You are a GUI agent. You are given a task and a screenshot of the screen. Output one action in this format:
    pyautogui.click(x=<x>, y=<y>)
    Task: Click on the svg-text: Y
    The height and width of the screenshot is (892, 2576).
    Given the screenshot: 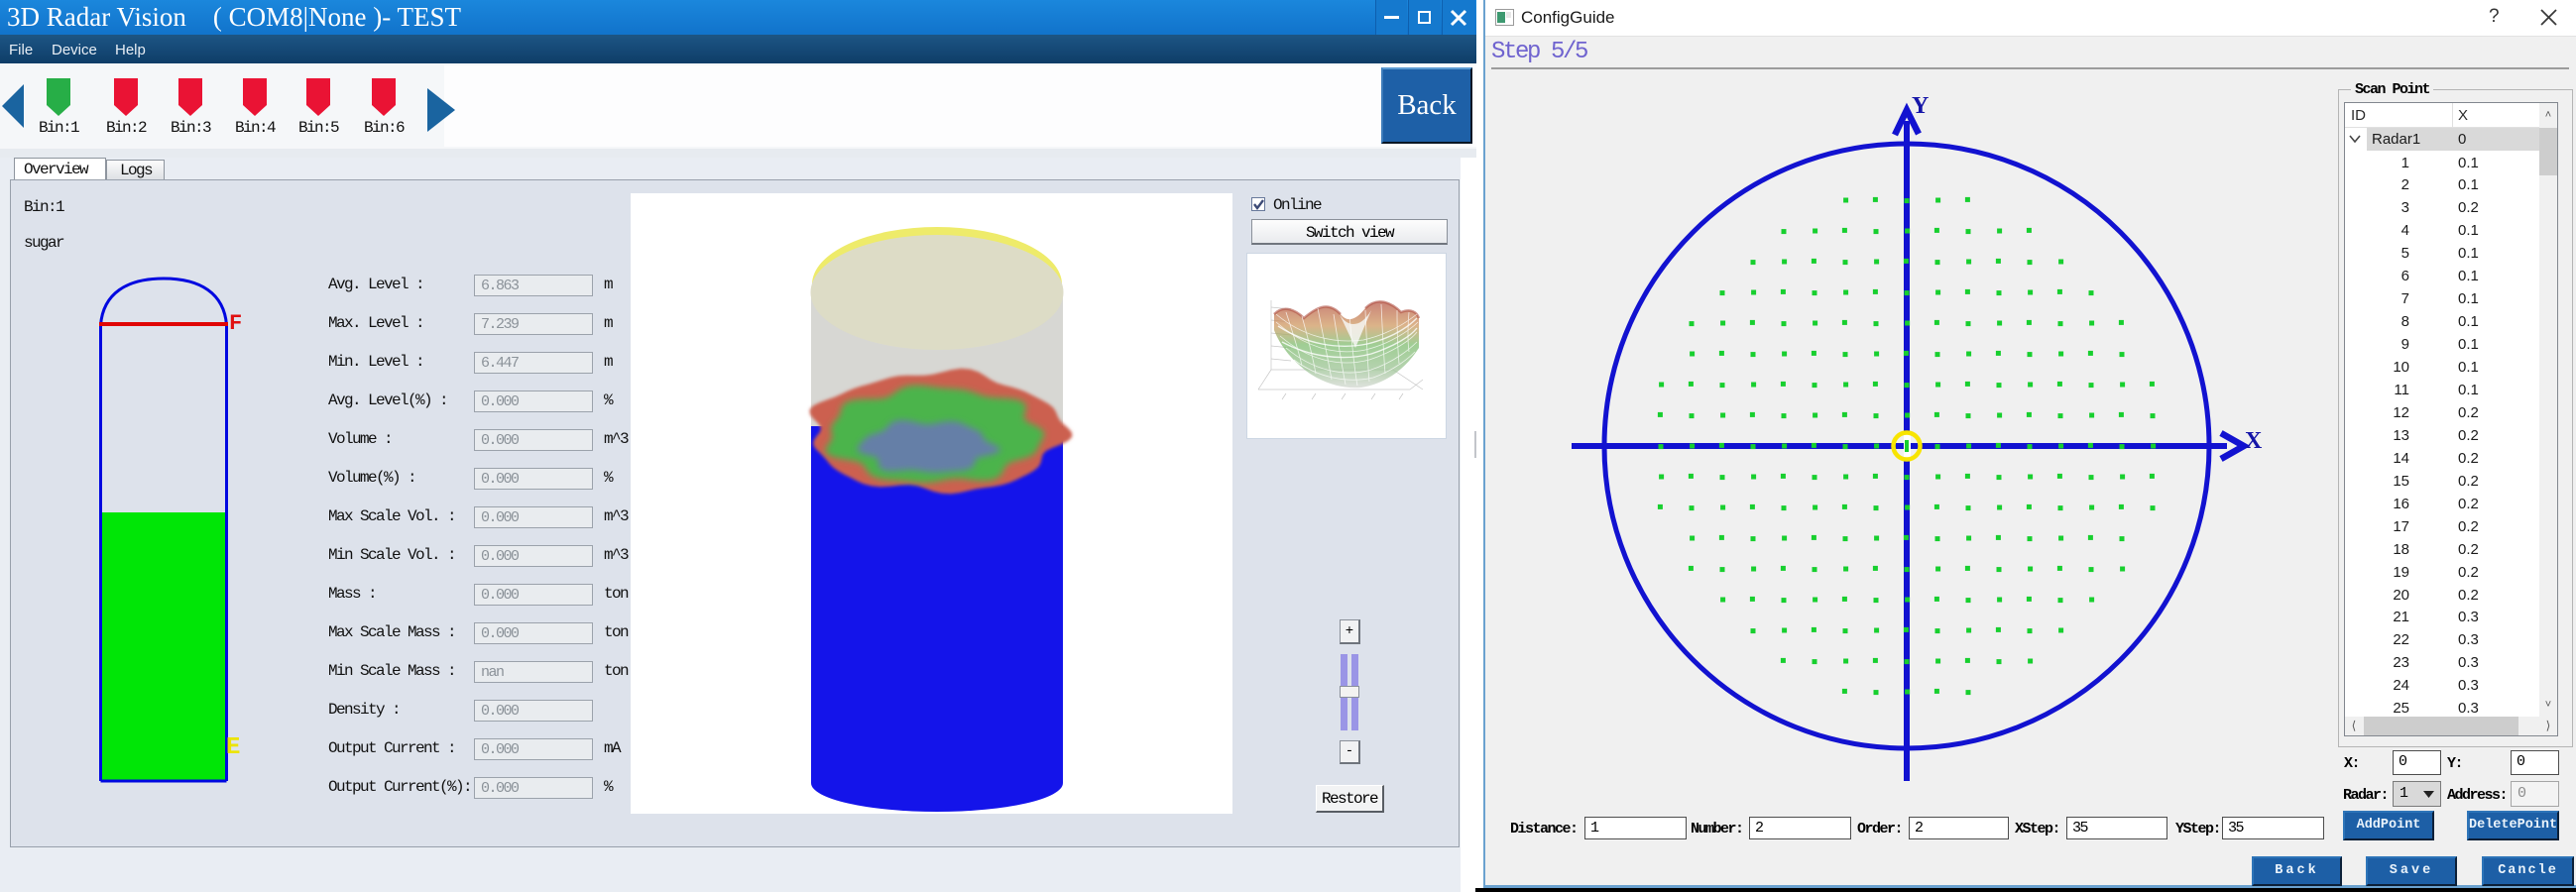 What is the action you would take?
    pyautogui.click(x=1920, y=106)
    